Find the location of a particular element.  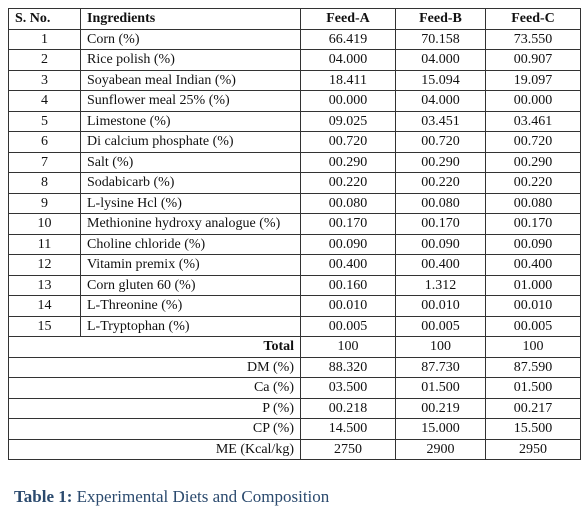

header-cell: Feed-B is located at coordinates (440, 19).